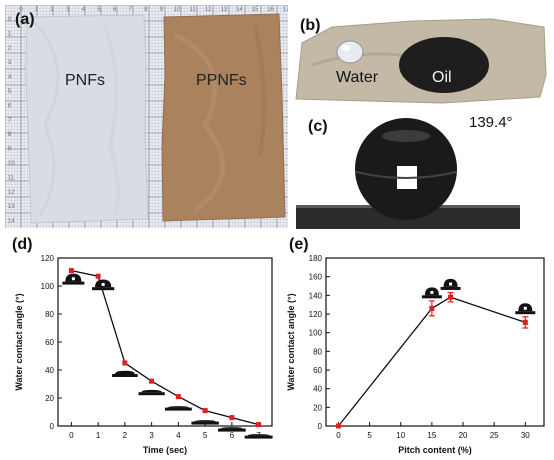 Image resolution: width=554 pixels, height=460 pixels. Describe the element at coordinates (255, 10) in the screenshot. I see `ruler-top-label: 15` at that location.